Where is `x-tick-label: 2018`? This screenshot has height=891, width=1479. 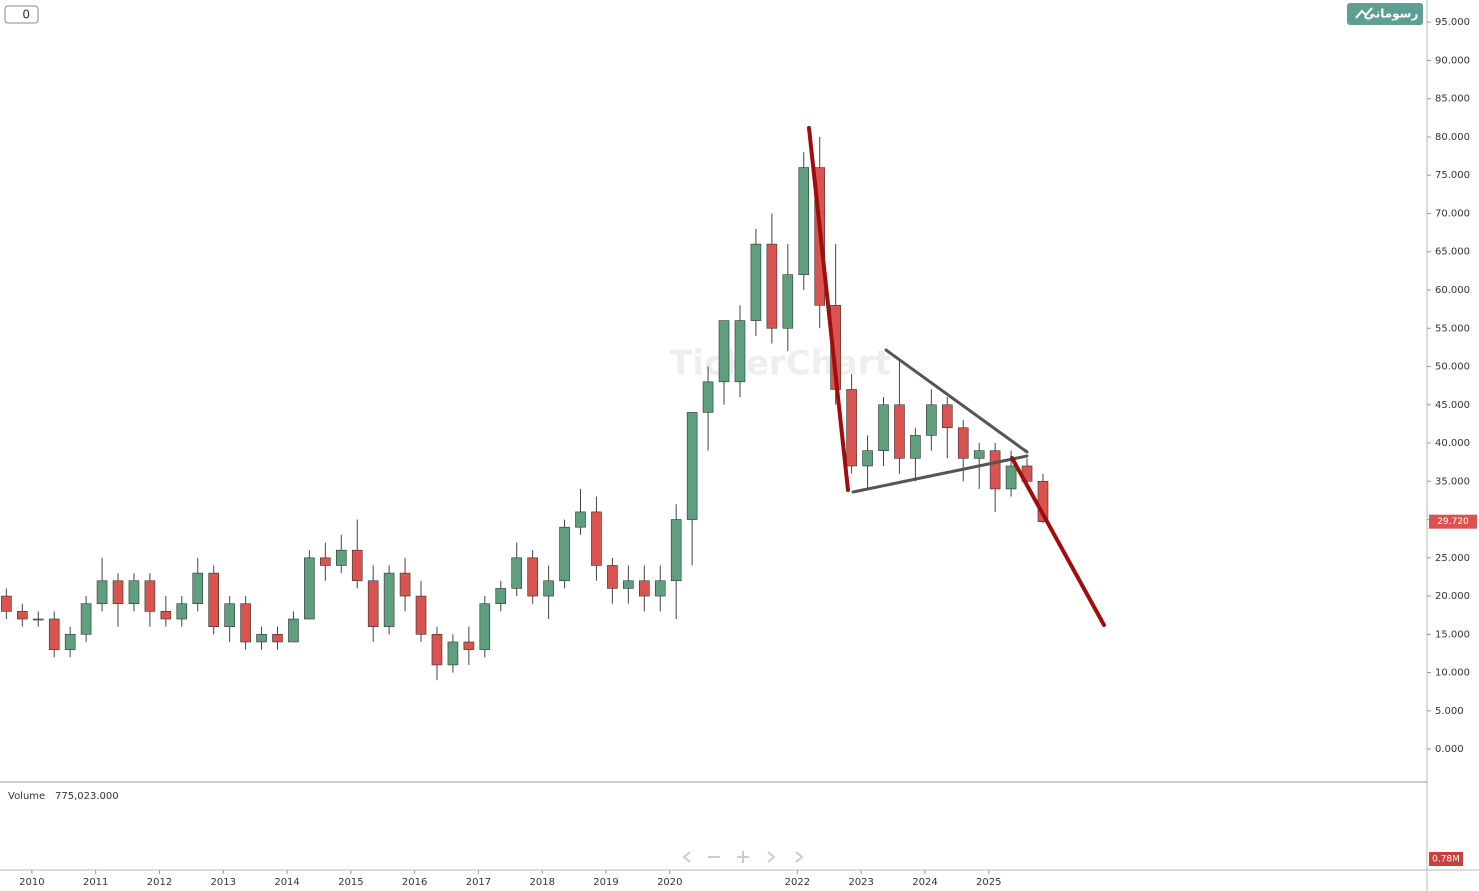 x-tick-label: 2018 is located at coordinates (541, 882).